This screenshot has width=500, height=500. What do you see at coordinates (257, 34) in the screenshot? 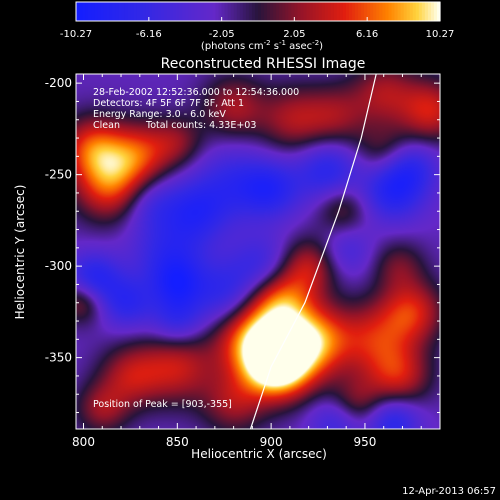
I see `colorbar-ticklabels: -10.27 -6.16 -2.05 2.05 6.16 10.27` at bounding box center [257, 34].